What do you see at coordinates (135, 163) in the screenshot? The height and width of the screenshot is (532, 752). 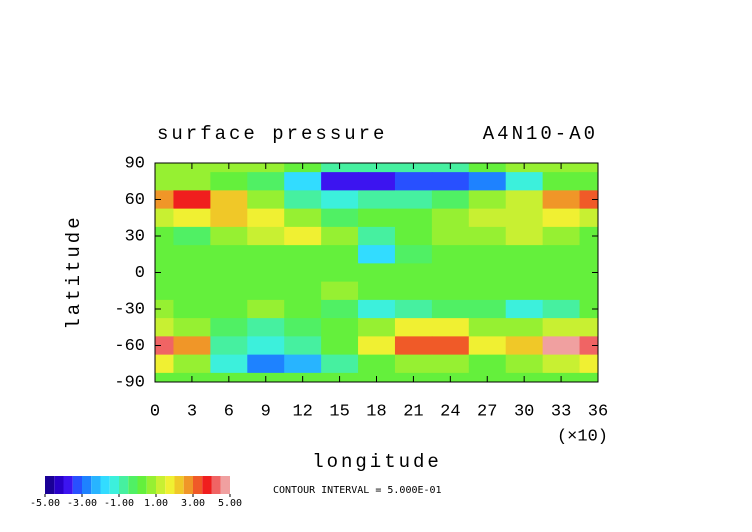 I see `y-tick-label: 90` at bounding box center [135, 163].